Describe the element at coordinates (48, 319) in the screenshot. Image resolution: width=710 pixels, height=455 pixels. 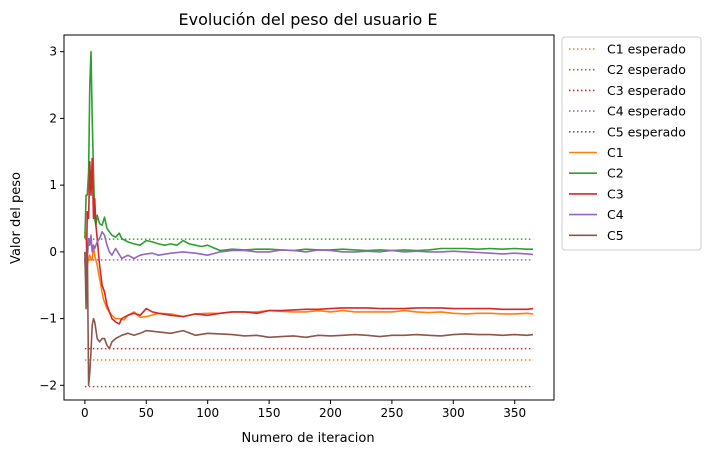
I see `y-tick-label: −1` at that location.